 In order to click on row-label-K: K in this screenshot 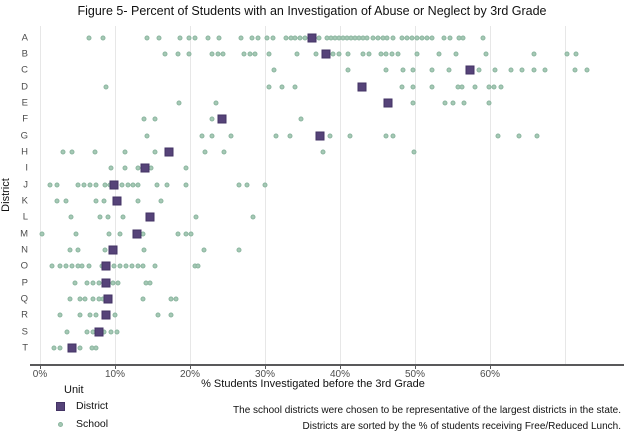, I will do `click(24, 201)`.